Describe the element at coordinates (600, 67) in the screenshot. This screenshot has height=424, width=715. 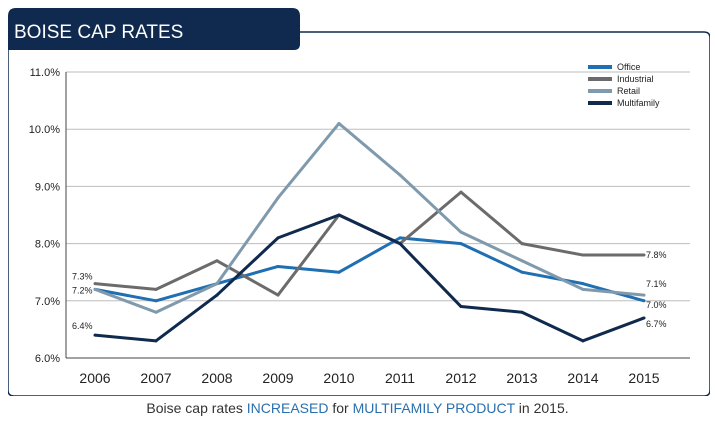
I see `legend-swatch-office` at that location.